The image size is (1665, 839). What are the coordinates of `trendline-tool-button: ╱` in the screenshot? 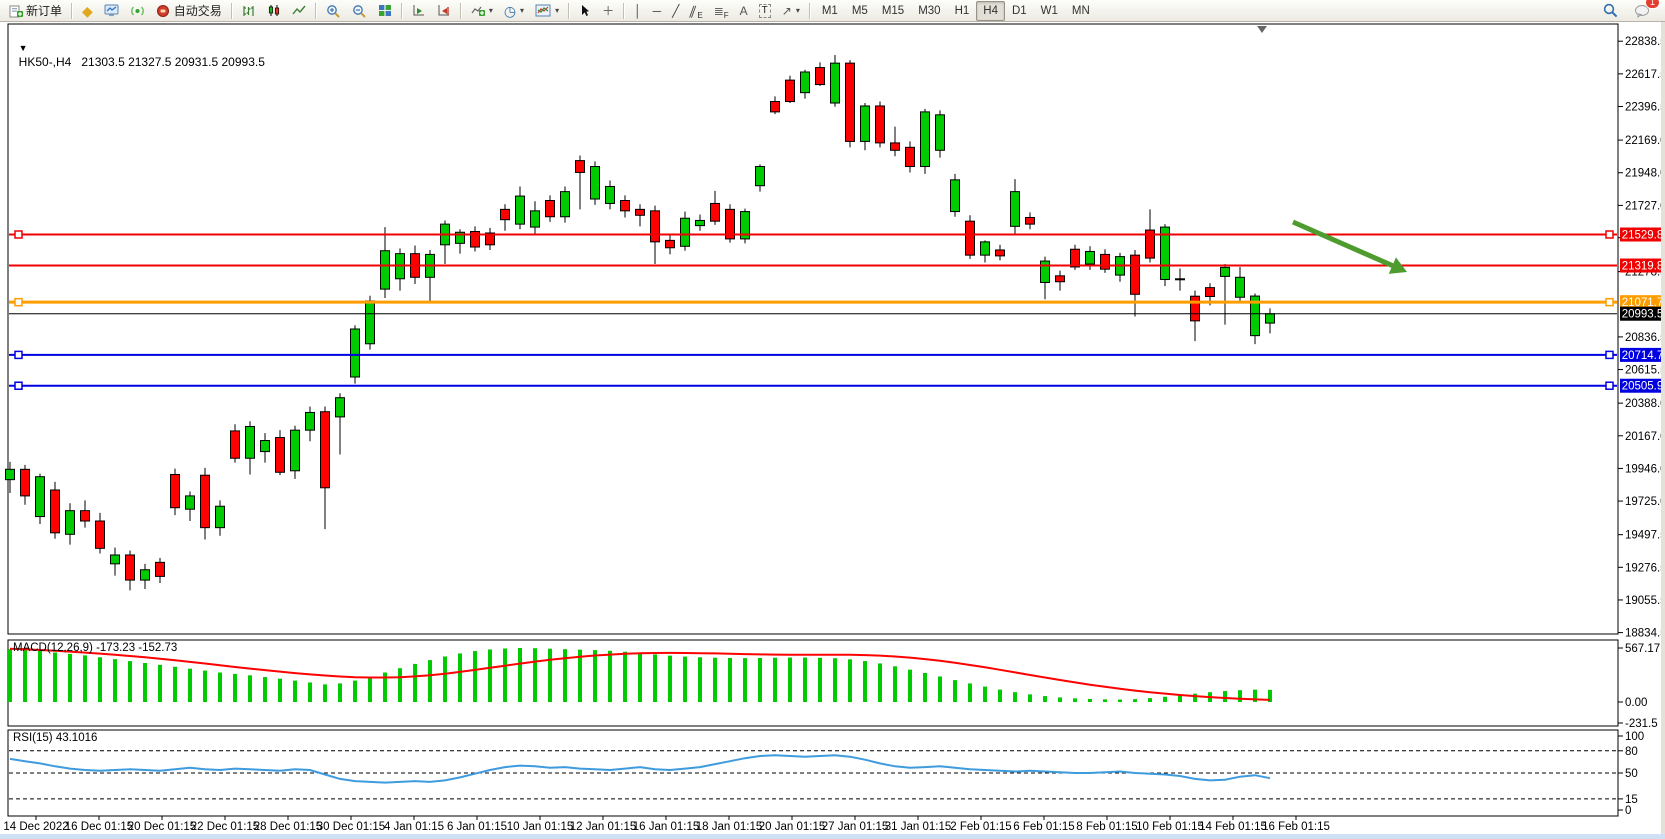 It's located at (675, 11).